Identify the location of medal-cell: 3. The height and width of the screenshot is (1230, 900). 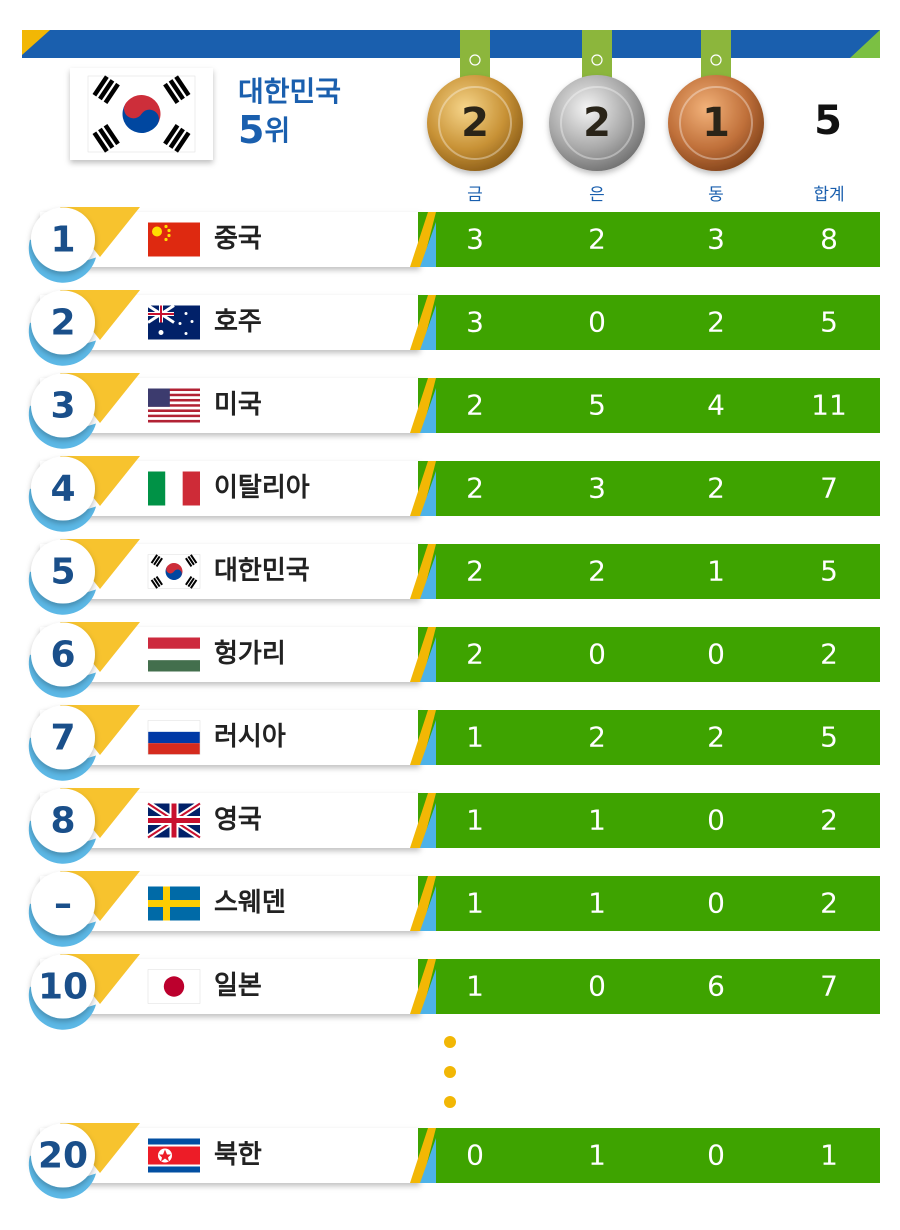
(475, 322).